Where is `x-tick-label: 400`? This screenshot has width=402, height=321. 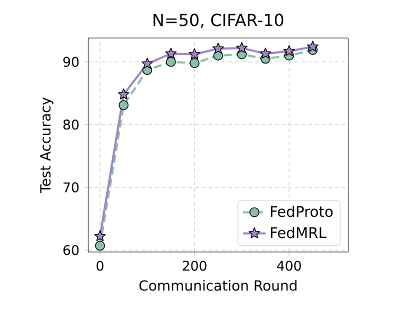 x-tick-label: 400 is located at coordinates (289, 265).